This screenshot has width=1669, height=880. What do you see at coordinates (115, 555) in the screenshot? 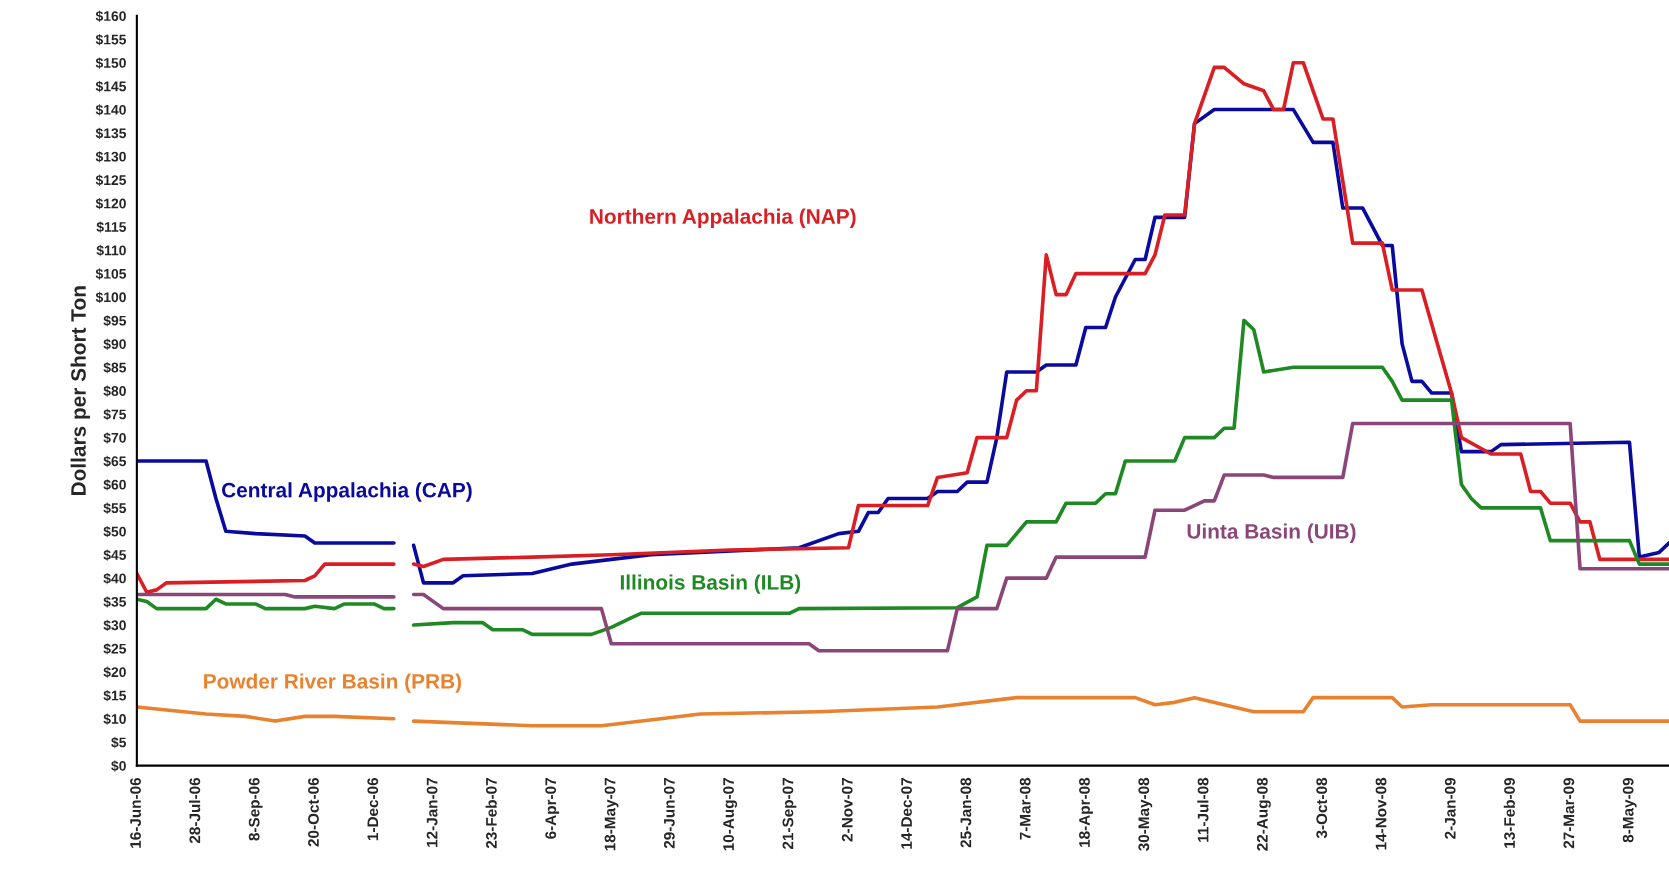
I see `y-tick-label: $45` at bounding box center [115, 555].